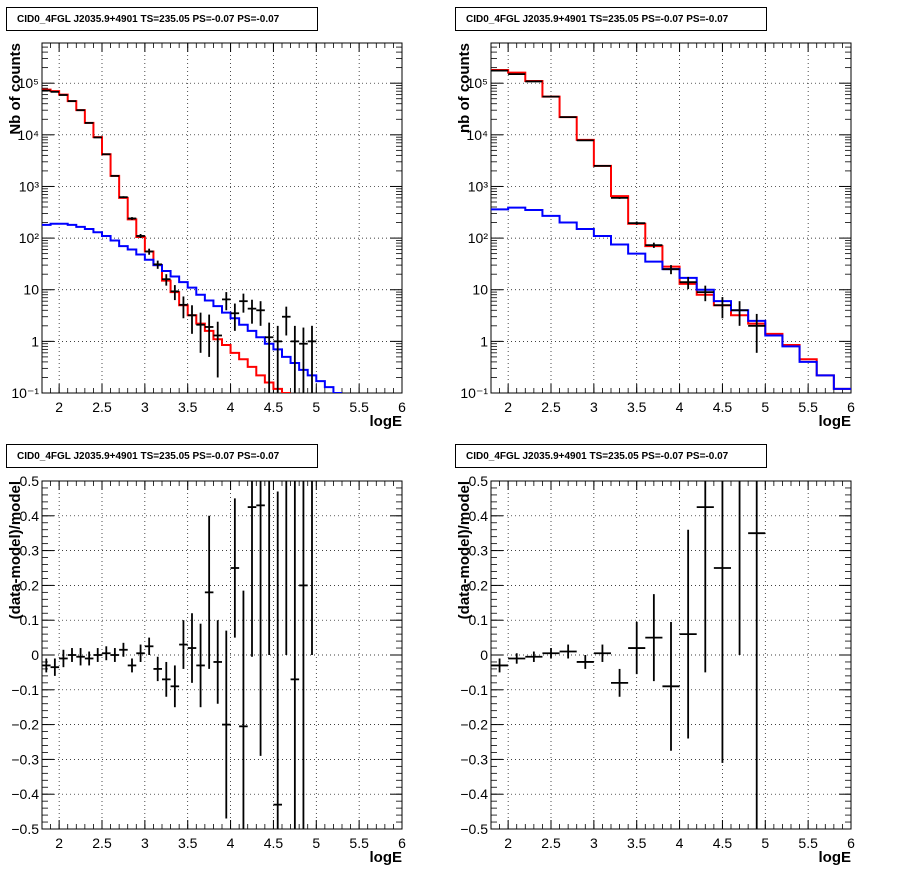 This screenshot has height=875, width=898. What do you see at coordinates (671, 298) in the screenshot?
I see `model-source-line` at bounding box center [671, 298].